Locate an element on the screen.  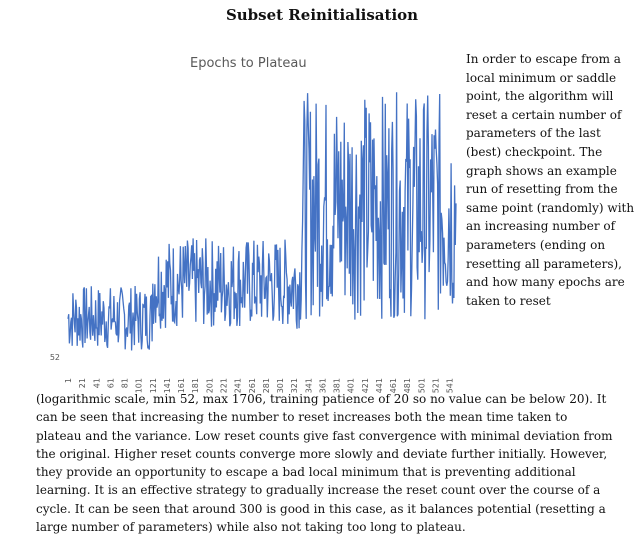
x-tick-label: 101 is located at coordinates (139, 385).